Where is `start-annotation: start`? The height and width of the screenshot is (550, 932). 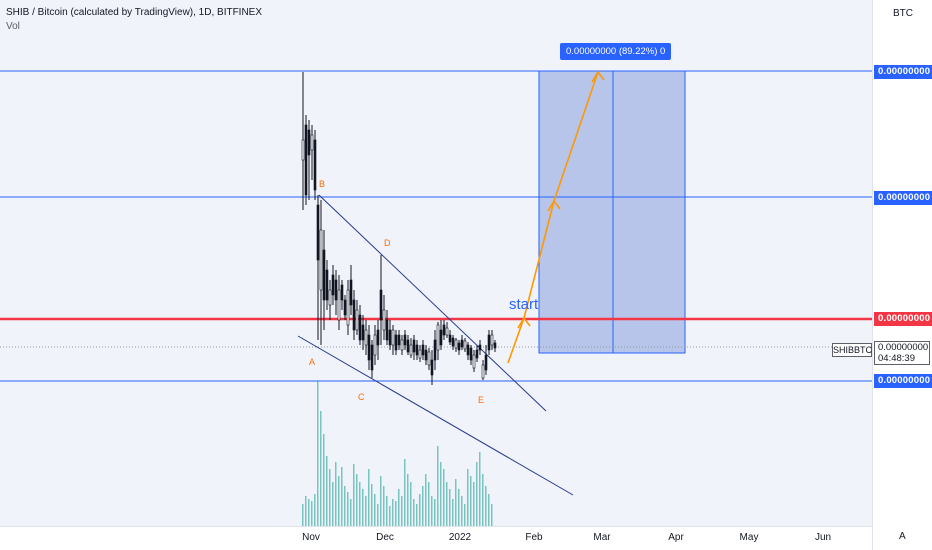 start-annotation: start is located at coordinates (524, 304).